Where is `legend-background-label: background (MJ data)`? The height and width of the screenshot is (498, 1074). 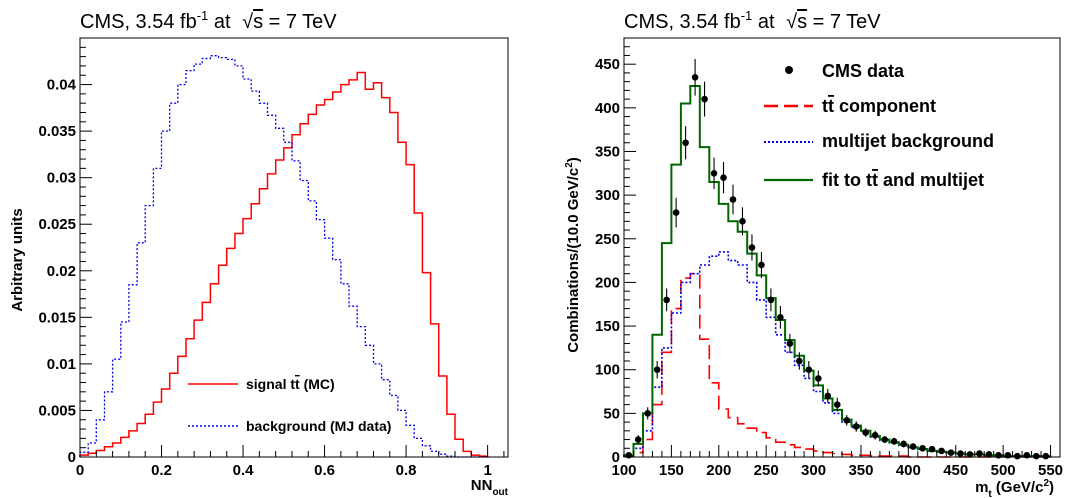
legend-background-label: background (MJ data) is located at coordinates (318, 426).